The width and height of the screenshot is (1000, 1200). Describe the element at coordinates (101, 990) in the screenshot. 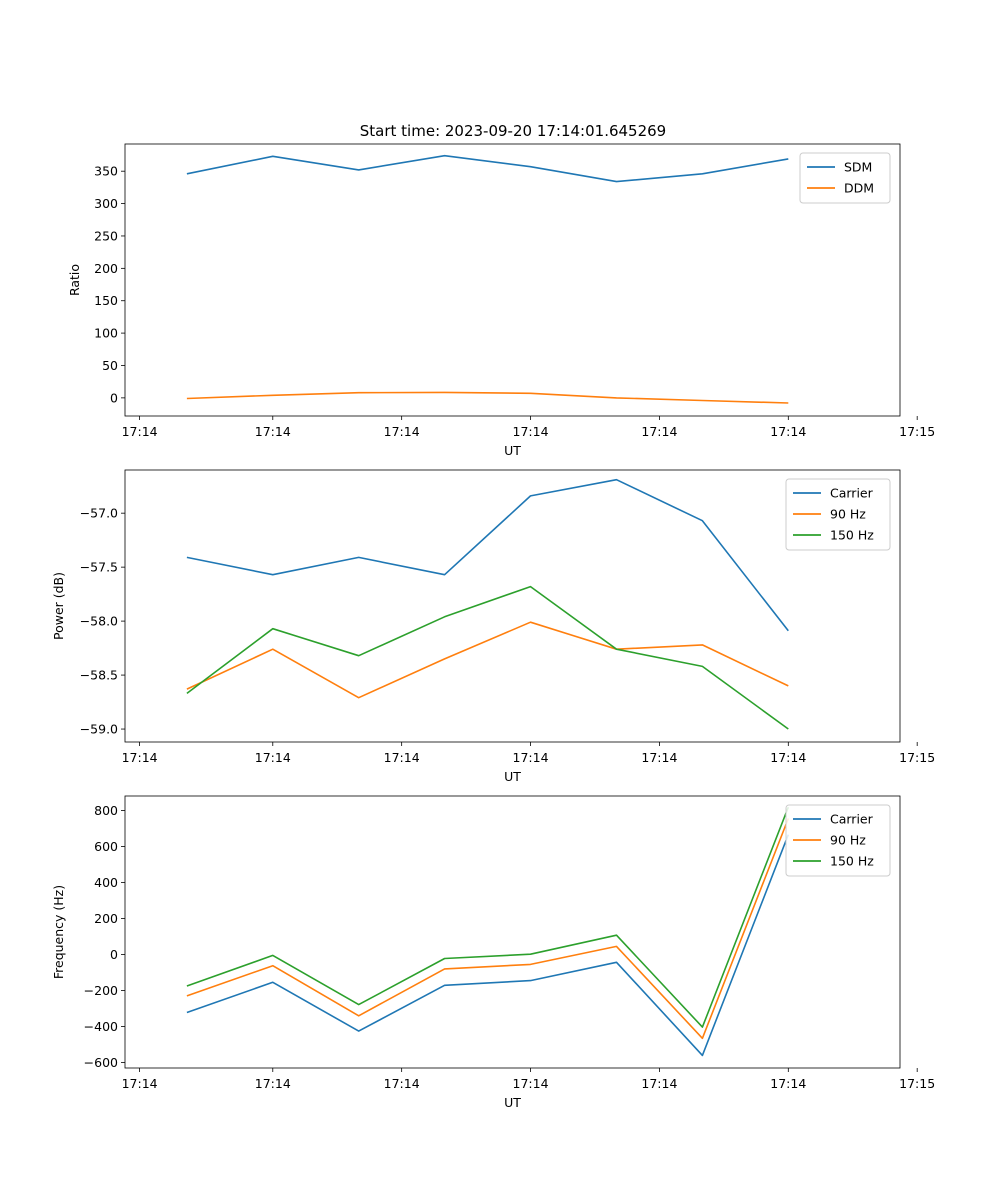

I see `y-tick-label: −200` at that location.